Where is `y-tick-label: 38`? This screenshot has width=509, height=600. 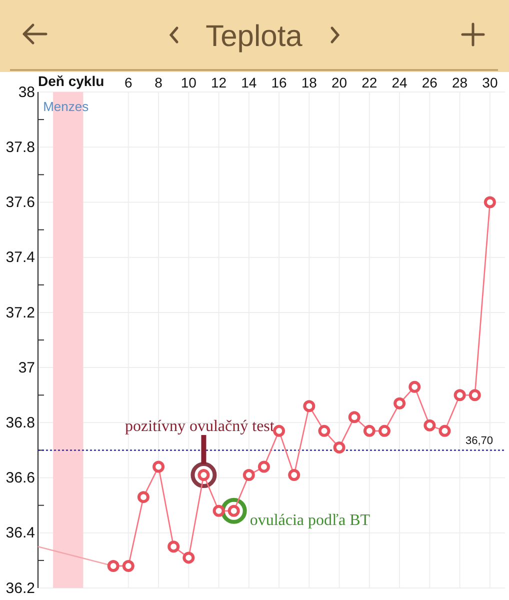
y-tick-label: 38 is located at coordinates (26, 92).